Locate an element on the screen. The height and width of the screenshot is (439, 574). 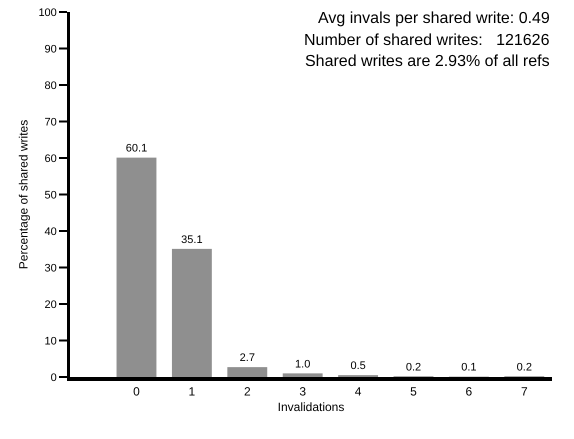
x-tick-label: 0 is located at coordinates (136, 391).